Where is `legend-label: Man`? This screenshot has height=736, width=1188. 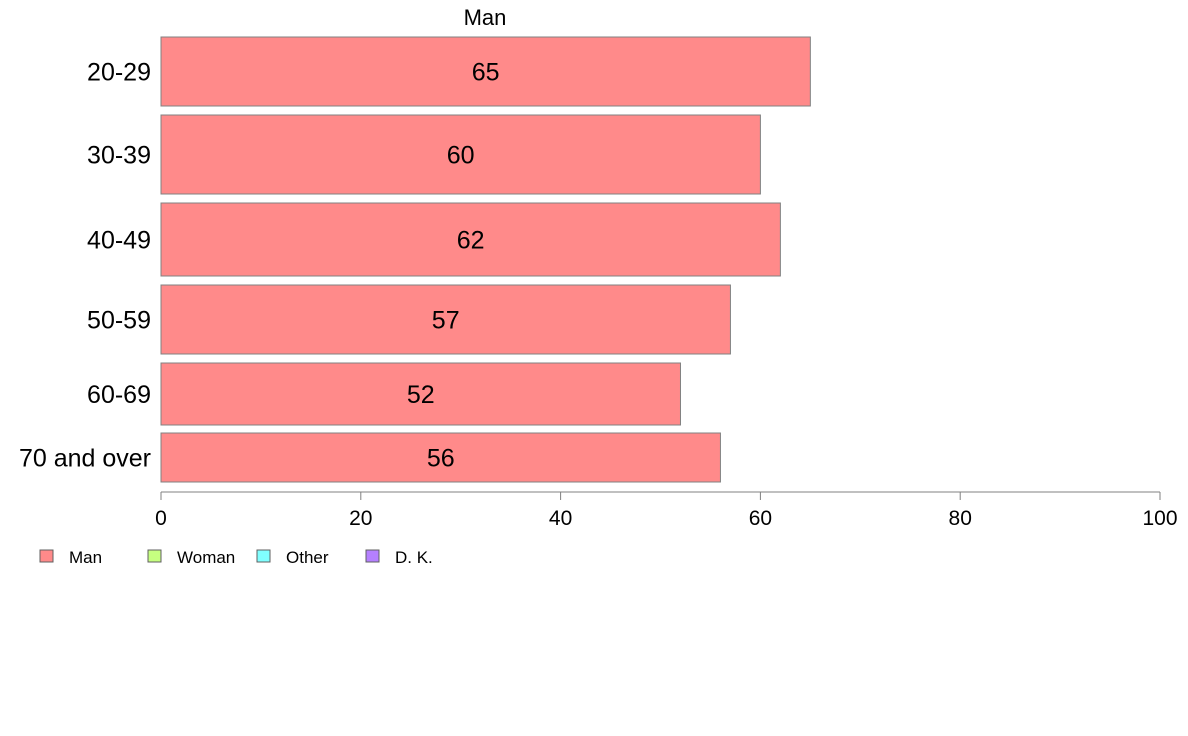
legend-label: Man is located at coordinates (85, 557).